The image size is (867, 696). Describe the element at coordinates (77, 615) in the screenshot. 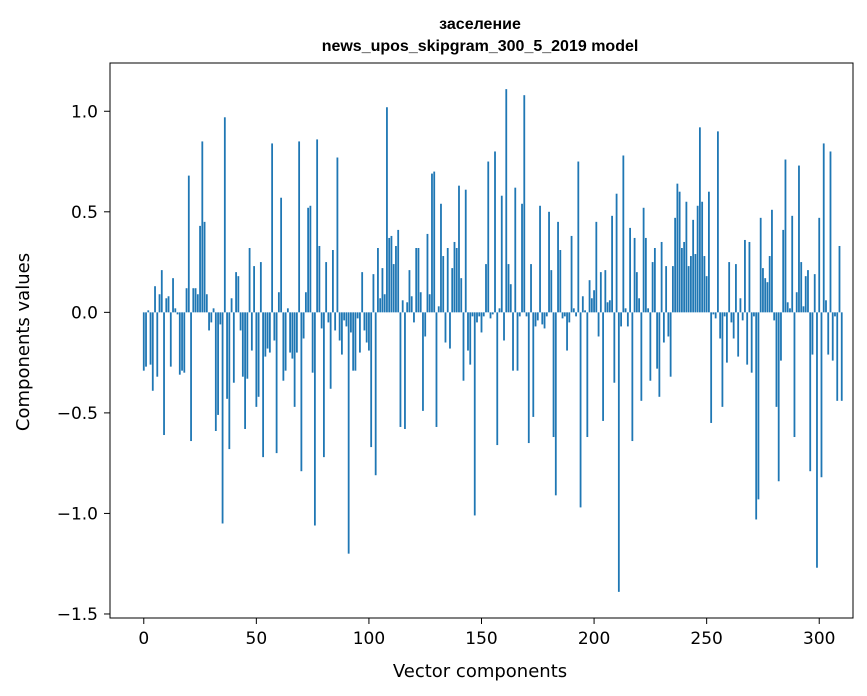

I see `y-tick-label: −1.5` at that location.